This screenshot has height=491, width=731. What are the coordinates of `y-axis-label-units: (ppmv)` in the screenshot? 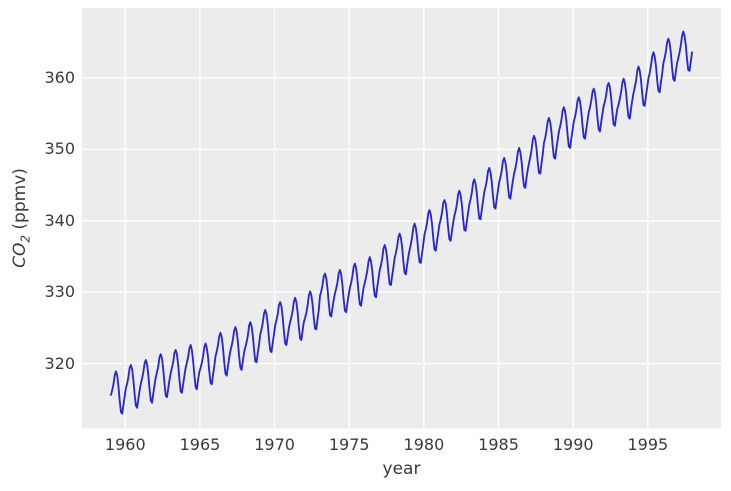 It's located at (20, 201).